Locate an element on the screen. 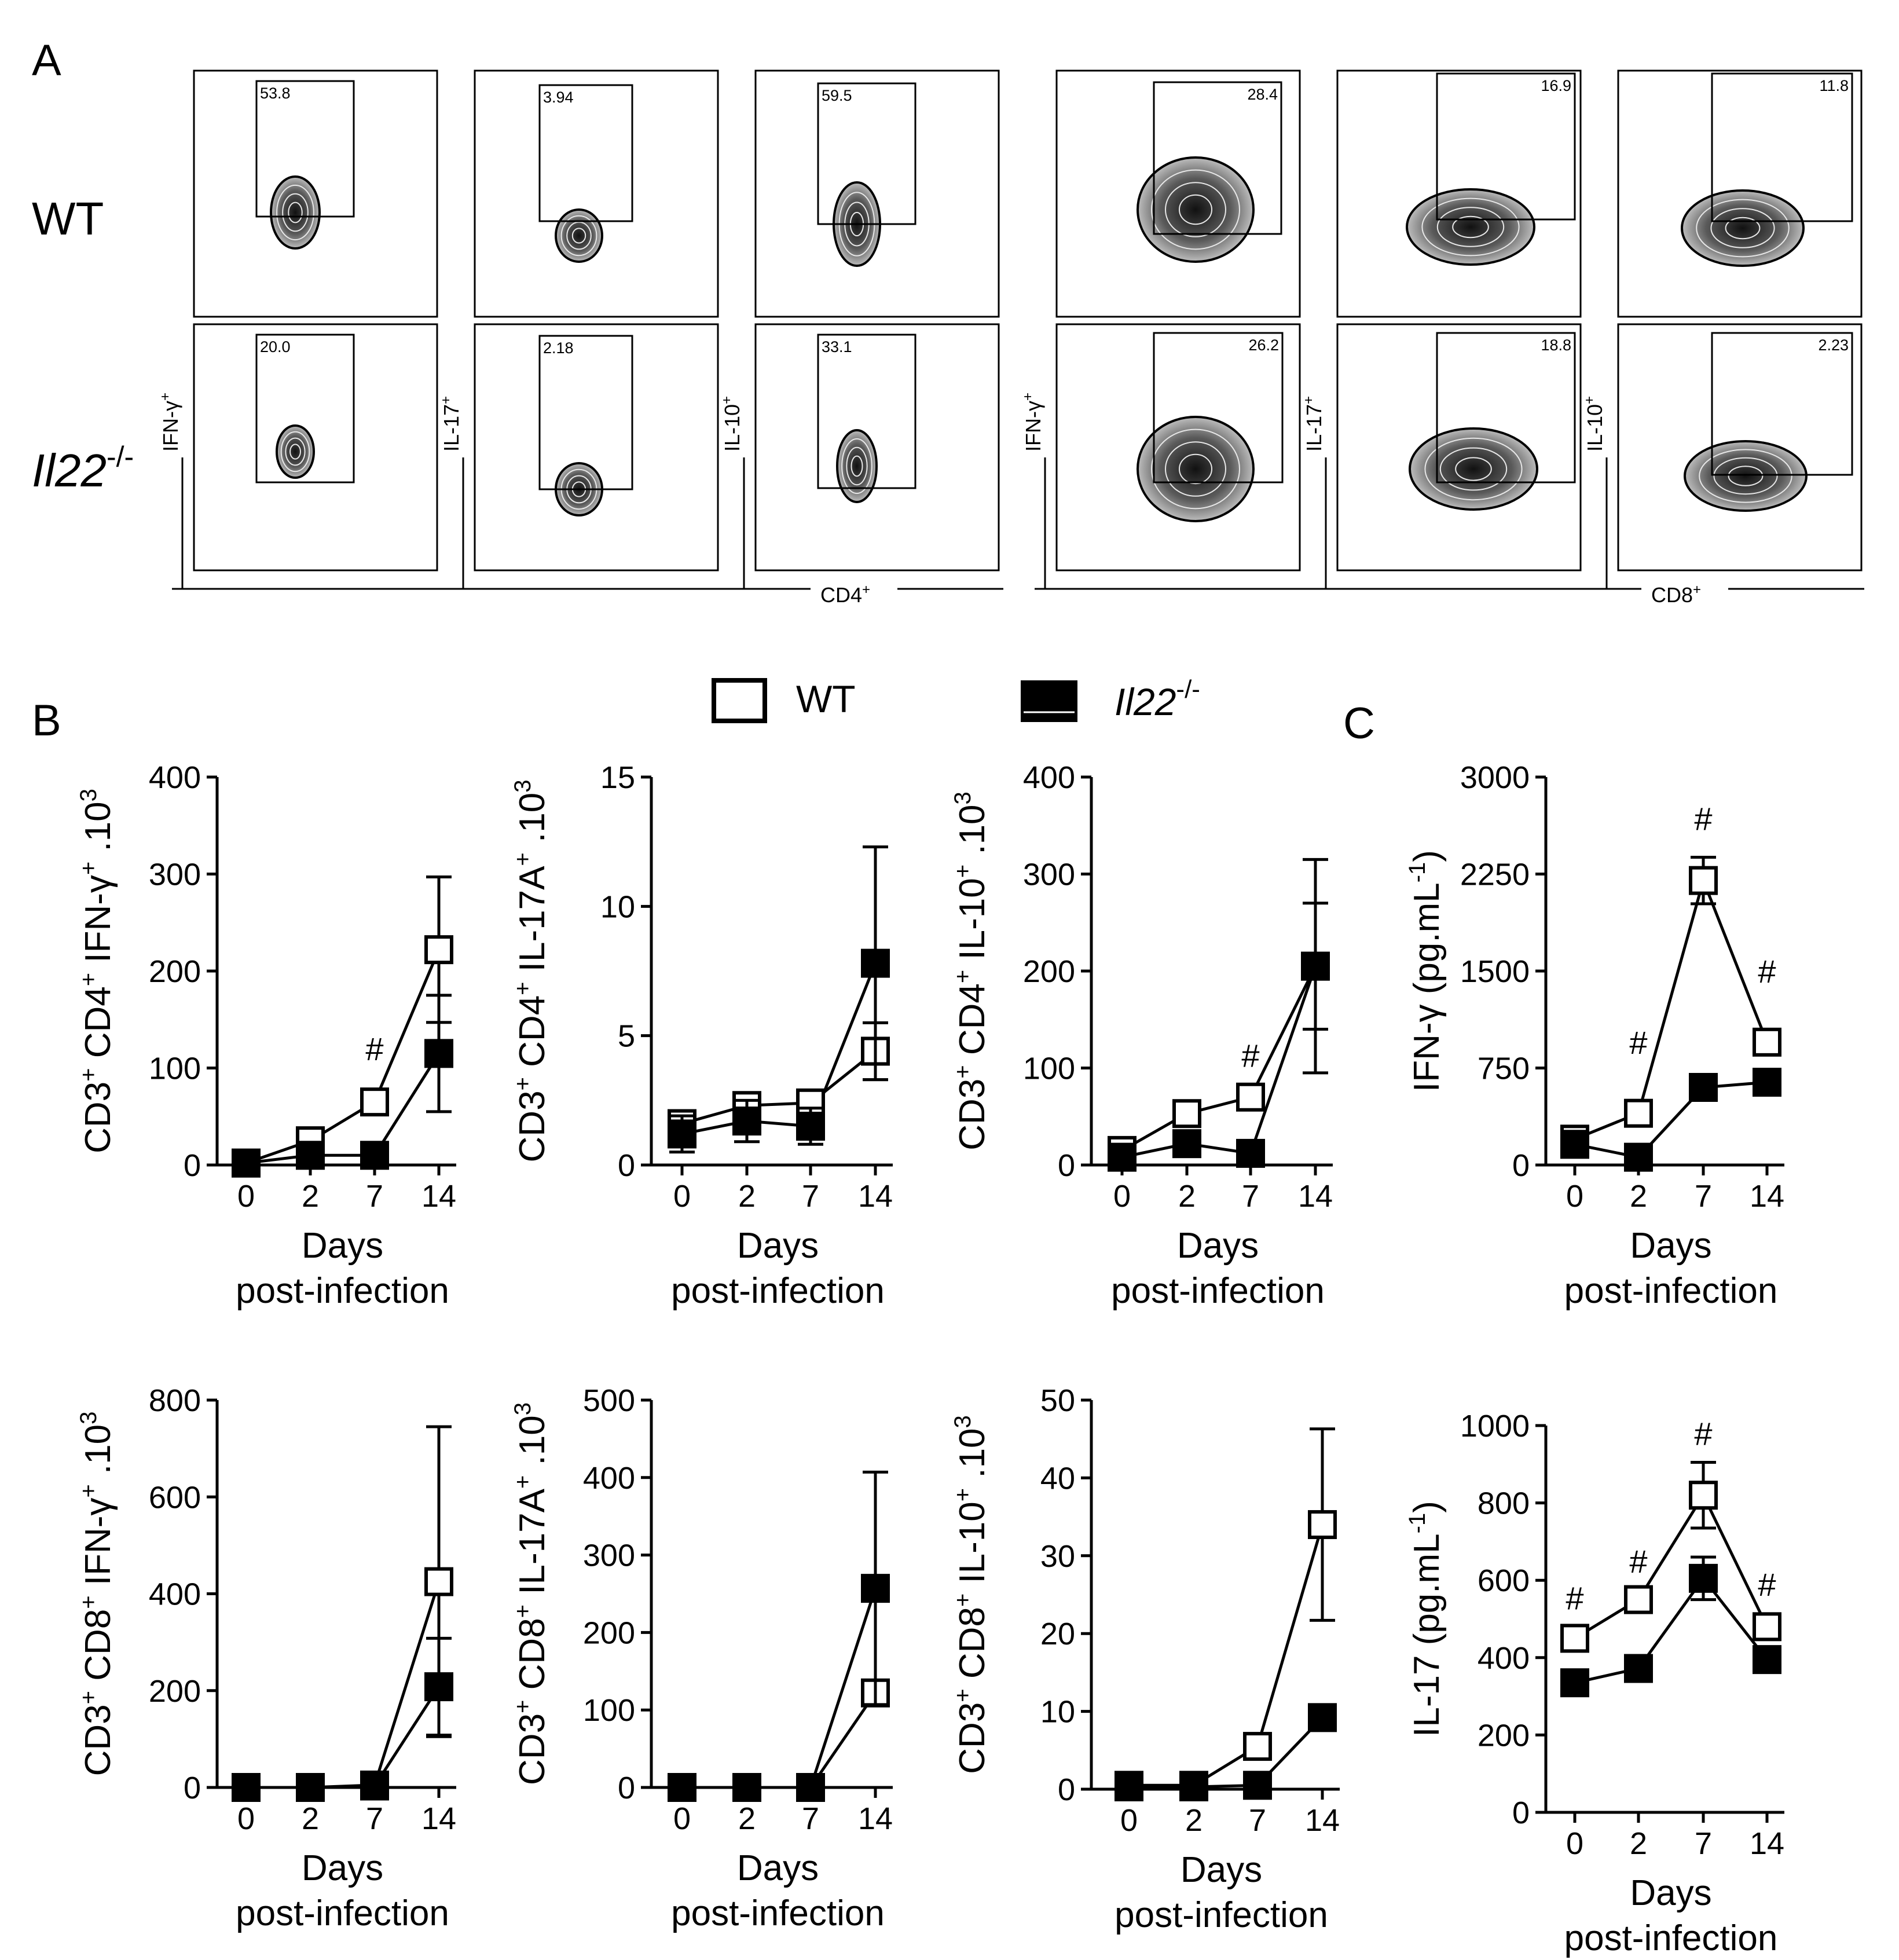  flow-gate-value-ko-1: 20.0 is located at coordinates (275, 347).